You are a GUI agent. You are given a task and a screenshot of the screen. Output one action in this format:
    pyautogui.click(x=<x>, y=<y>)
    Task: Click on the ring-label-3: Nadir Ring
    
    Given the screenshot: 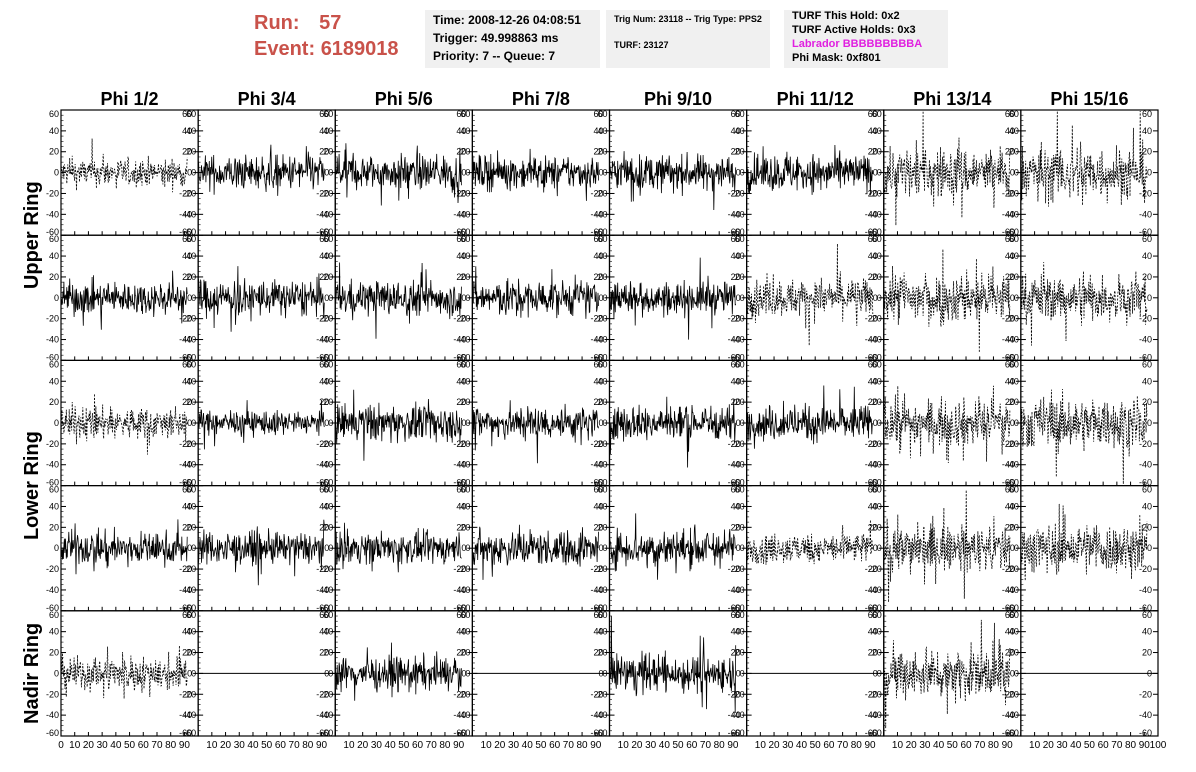 What is the action you would take?
    pyautogui.click(x=32, y=673)
    